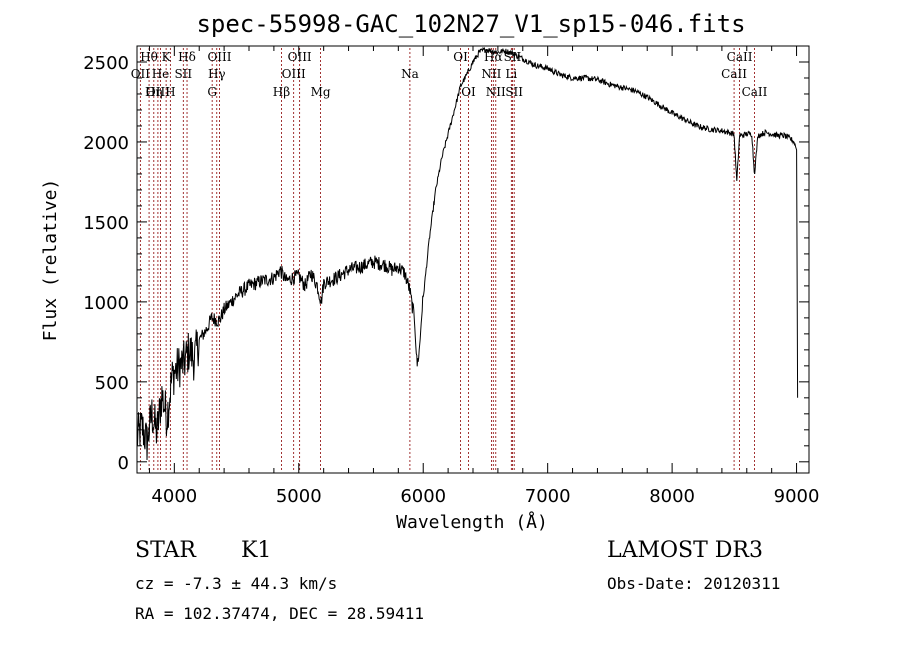 This screenshot has height=649, width=900. I want to click on line-label-6: H, so click(170, 92).